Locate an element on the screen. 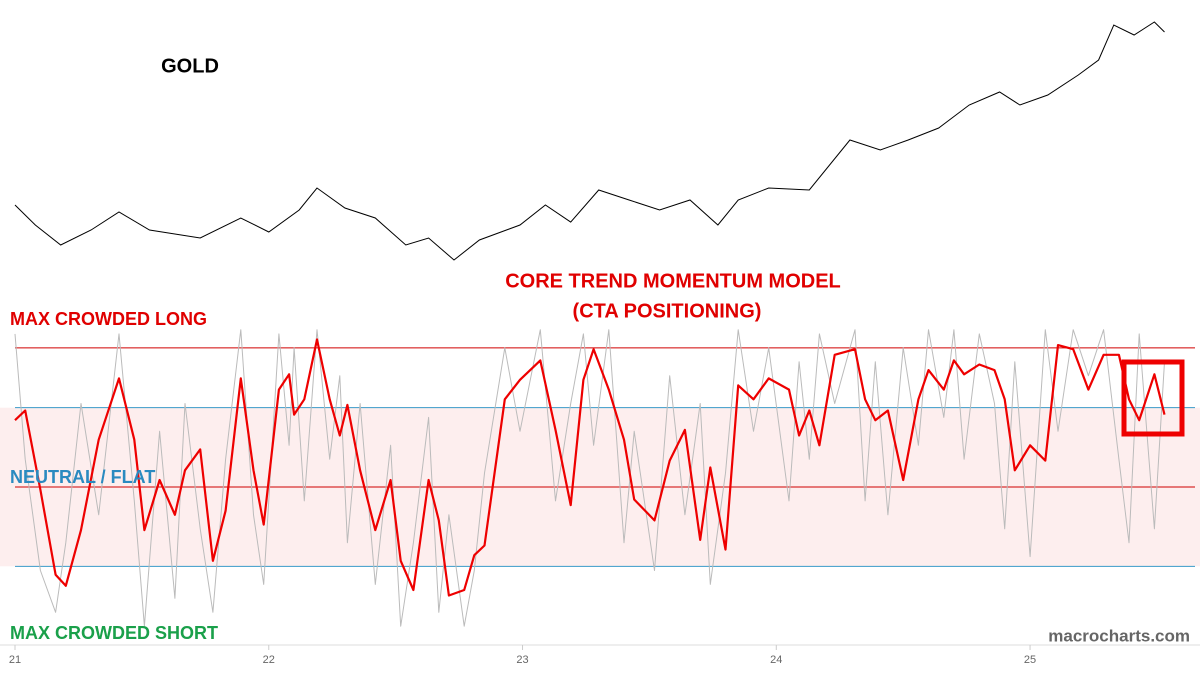 The image size is (1200, 675). zone-label: MAX CROWDED LONG is located at coordinates (108, 319).